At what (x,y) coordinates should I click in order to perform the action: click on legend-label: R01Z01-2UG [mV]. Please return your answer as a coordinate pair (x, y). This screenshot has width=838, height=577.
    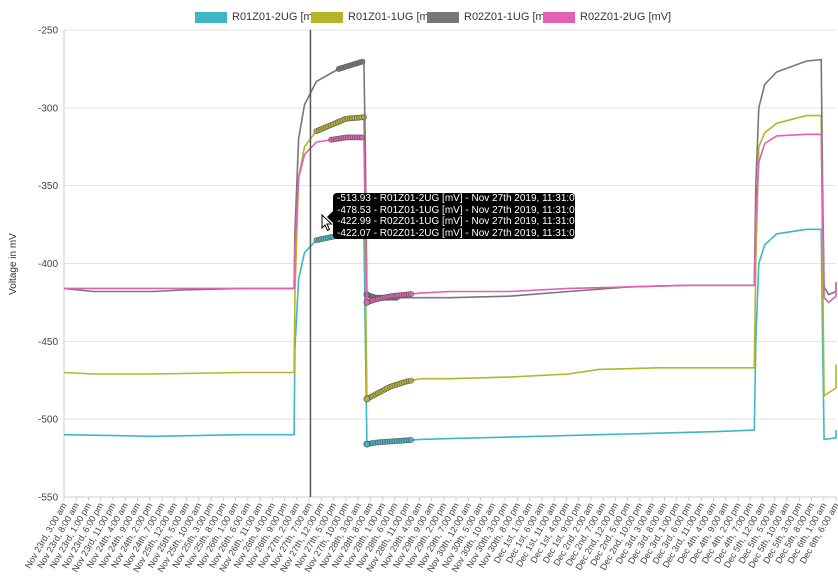
    Looking at the image, I should click on (278, 17).